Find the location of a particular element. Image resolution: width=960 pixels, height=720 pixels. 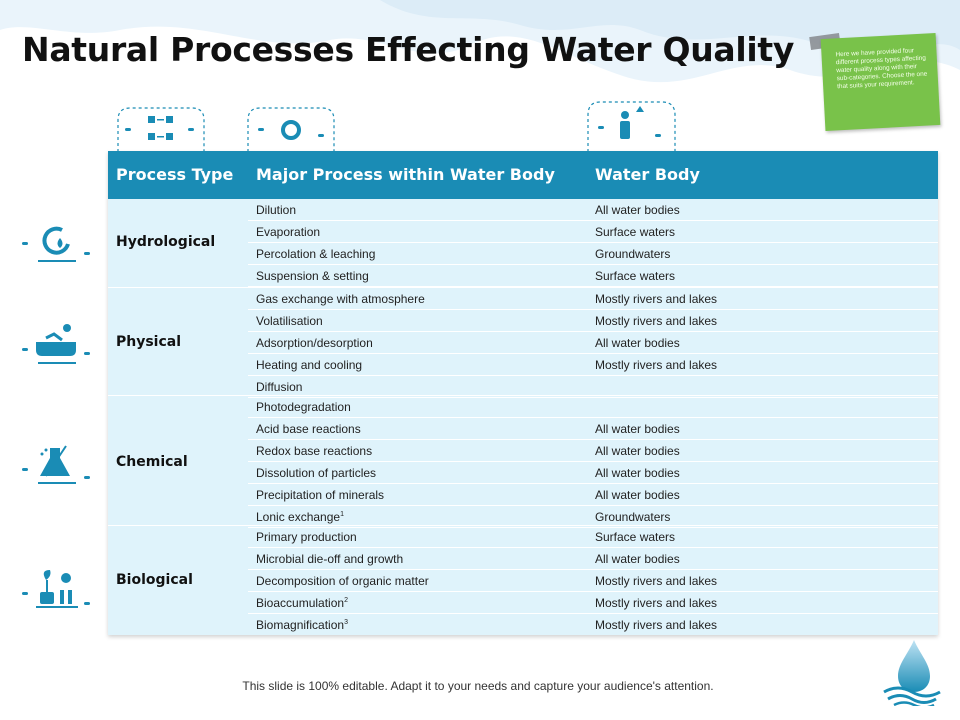

header-process-type: Process Type is located at coordinates (175, 174).